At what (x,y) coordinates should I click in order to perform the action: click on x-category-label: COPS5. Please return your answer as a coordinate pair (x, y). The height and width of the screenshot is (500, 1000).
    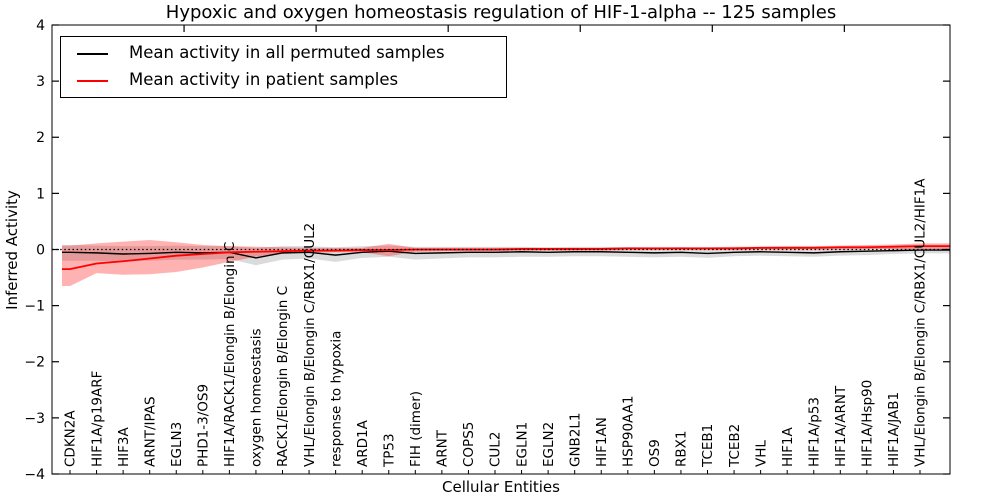
    Looking at the image, I should click on (469, 444).